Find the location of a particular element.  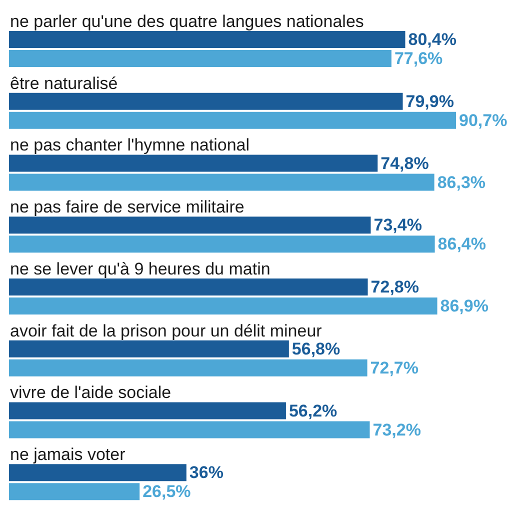

data-label: 72,8% is located at coordinates (394, 287).